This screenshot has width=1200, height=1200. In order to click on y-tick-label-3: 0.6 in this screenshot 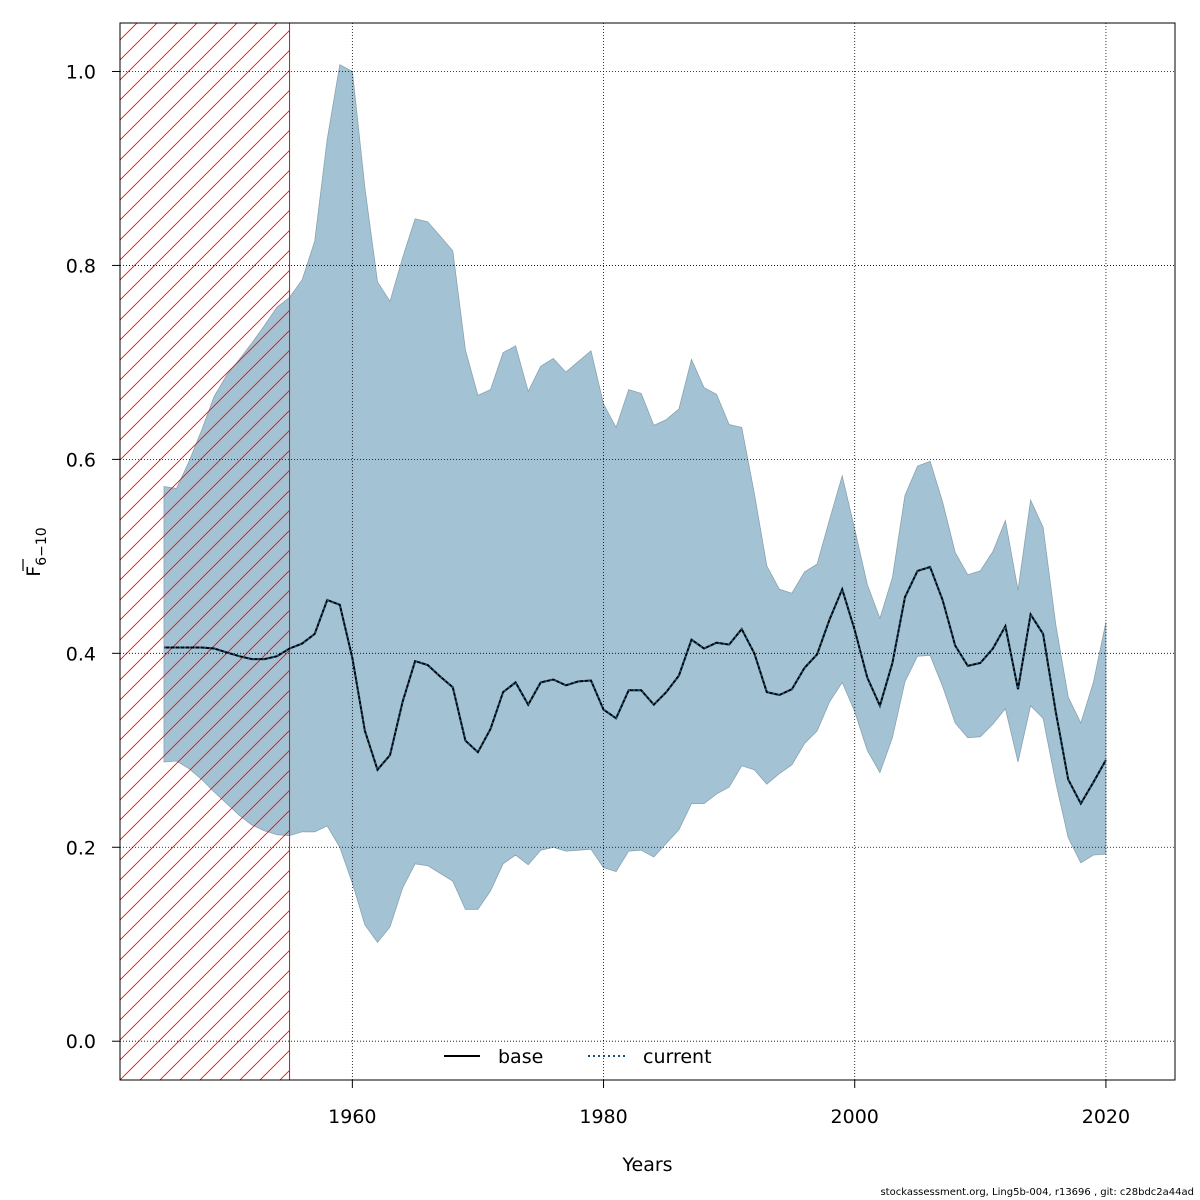, I will do `click(81, 460)`.